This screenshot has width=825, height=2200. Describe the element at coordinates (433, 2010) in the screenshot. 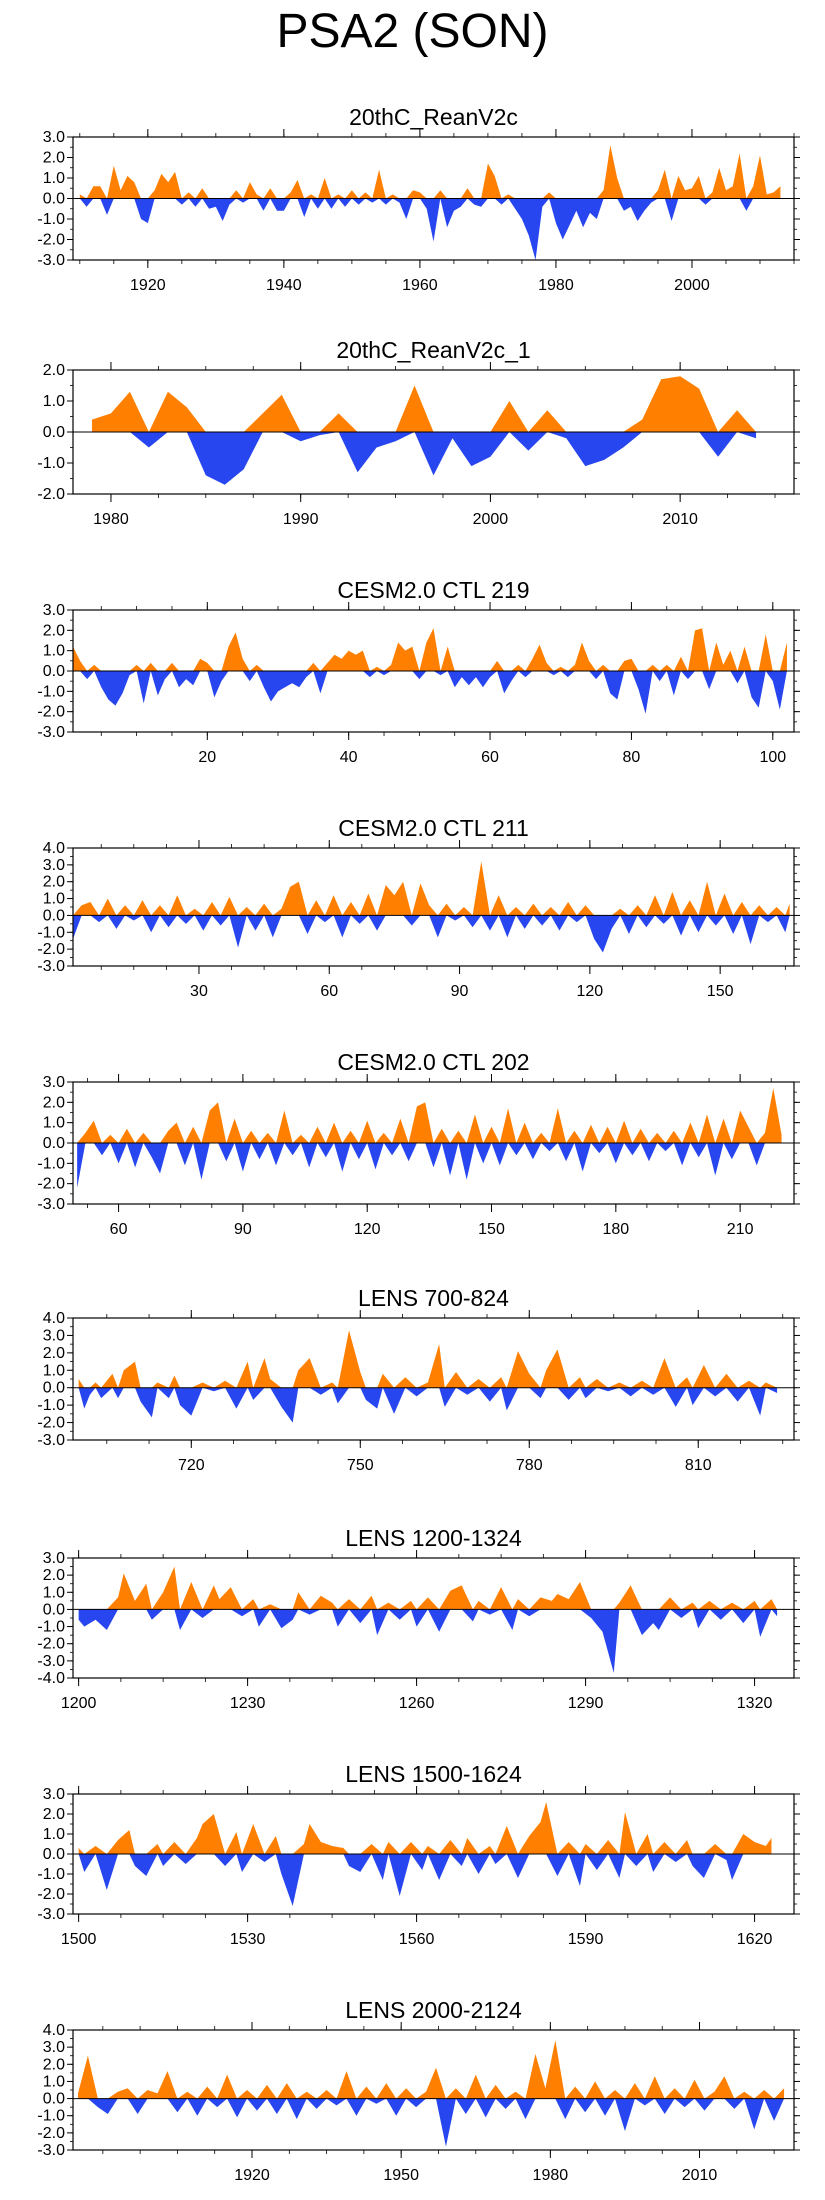

I see `panel-title: LENS 2000-2124` at that location.